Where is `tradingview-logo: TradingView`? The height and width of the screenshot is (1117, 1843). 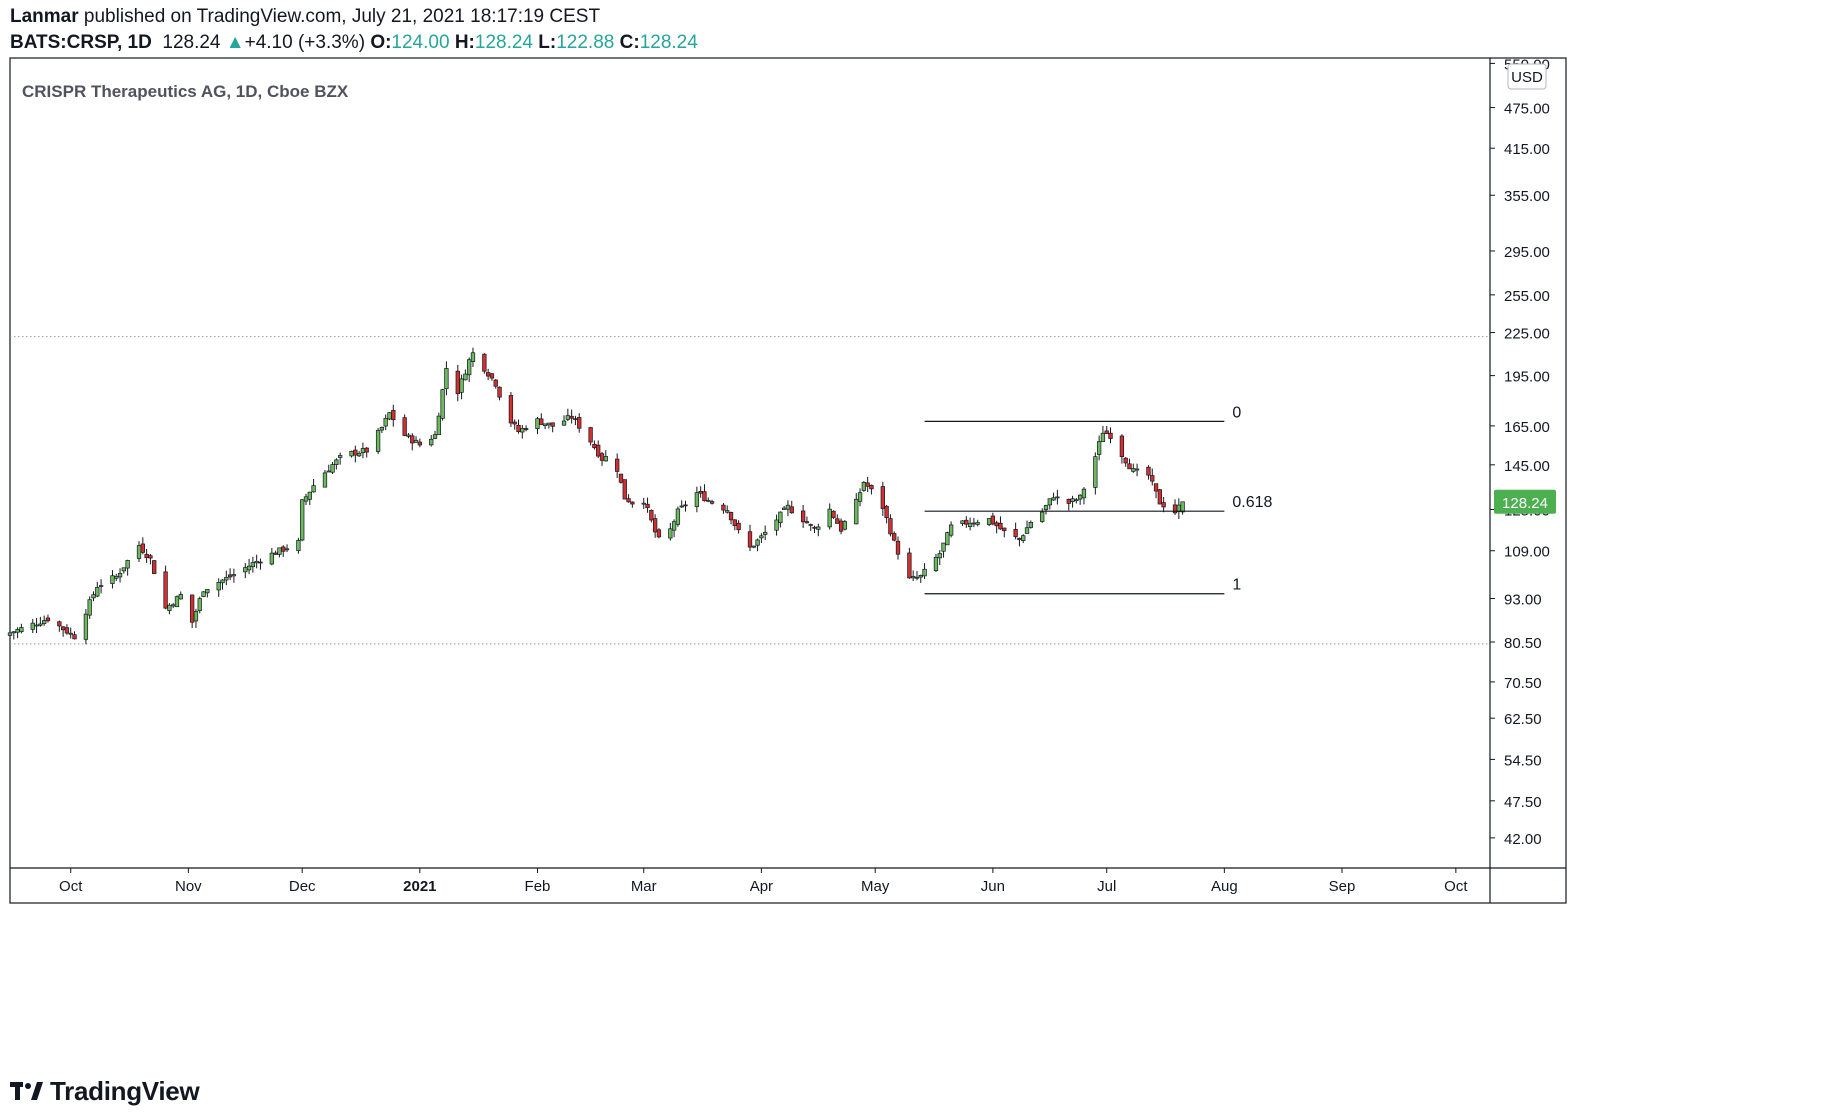
tradingview-logo: TradingView is located at coordinates (105, 1091).